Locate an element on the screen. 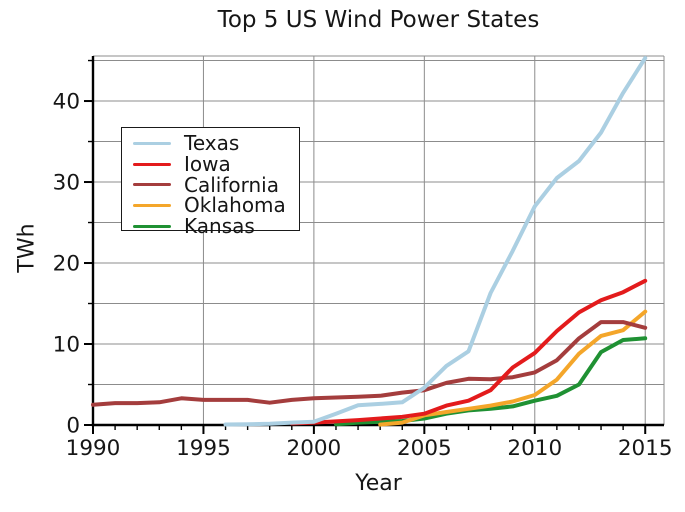  chart-title: Top 5 US Wind Power States is located at coordinates (378, 20).